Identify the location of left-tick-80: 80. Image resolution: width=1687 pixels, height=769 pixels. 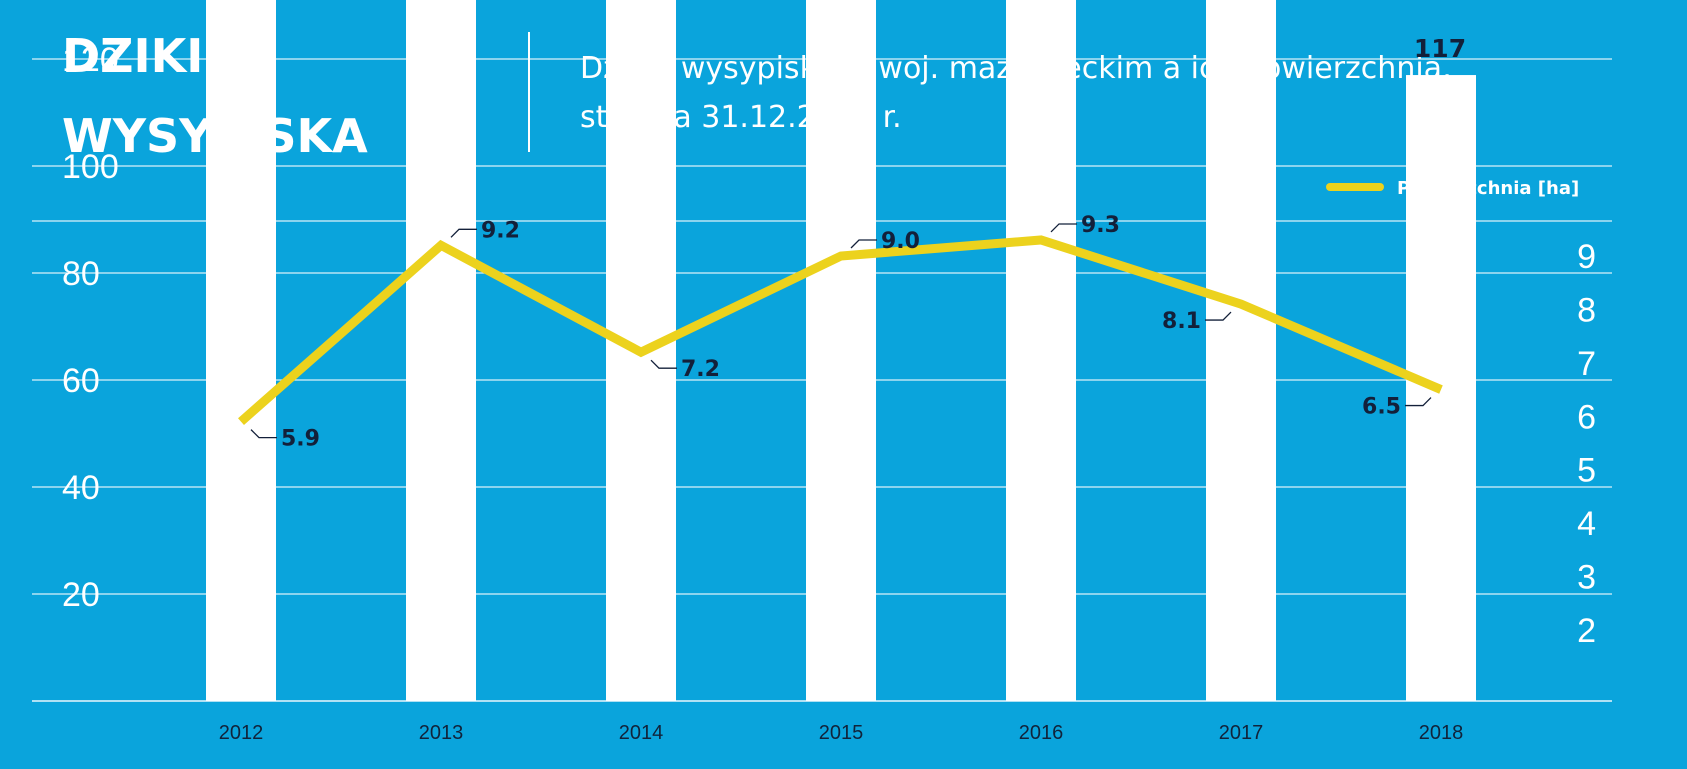
(81, 274).